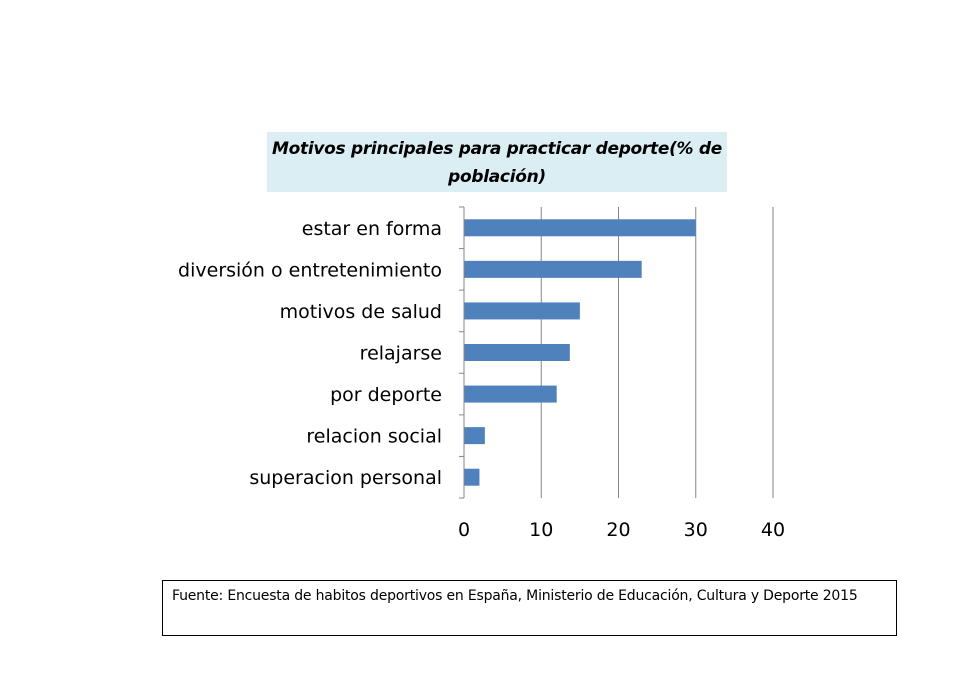  Describe the element at coordinates (345, 478) in the screenshot. I see `category-label-6: superacion personal` at that location.